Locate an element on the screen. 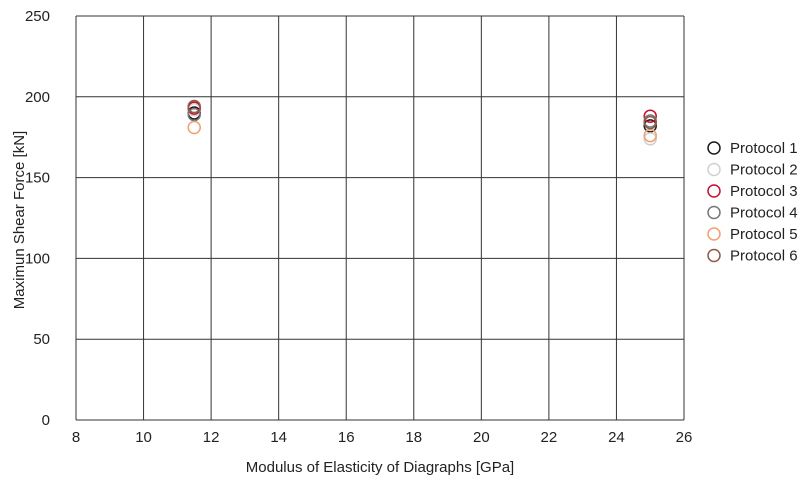  x-tick-label: 24 is located at coordinates (616, 437).